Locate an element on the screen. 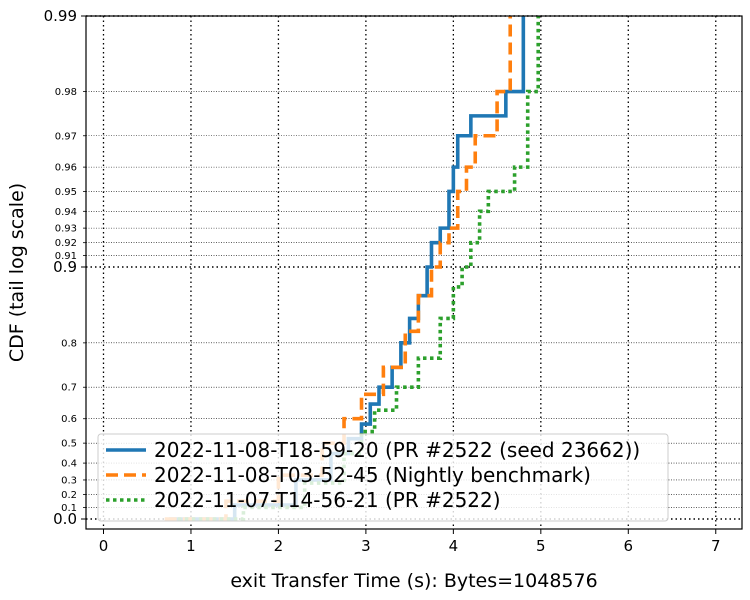 Image resolution: width=750 pixels, height=600 pixels. y-minor-tick-label: 0.7 is located at coordinates (69, 388).